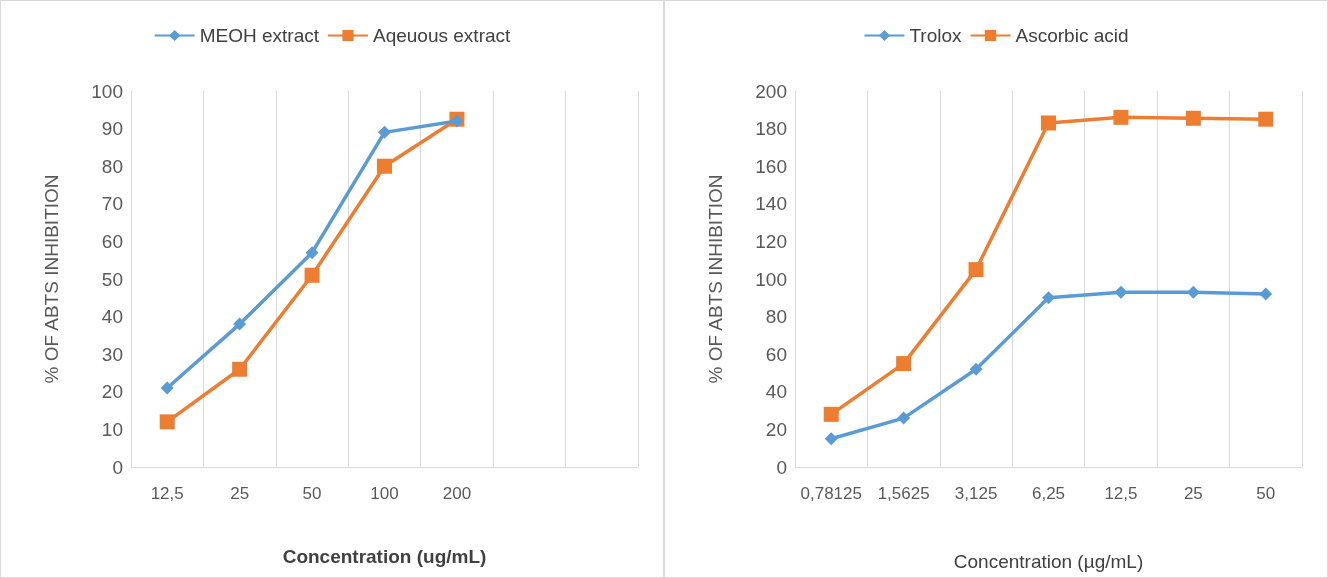 This screenshot has height=578, width=1328. Describe the element at coordinates (903, 493) in the screenshot. I see `x-tick-label: 1,5625` at that location.